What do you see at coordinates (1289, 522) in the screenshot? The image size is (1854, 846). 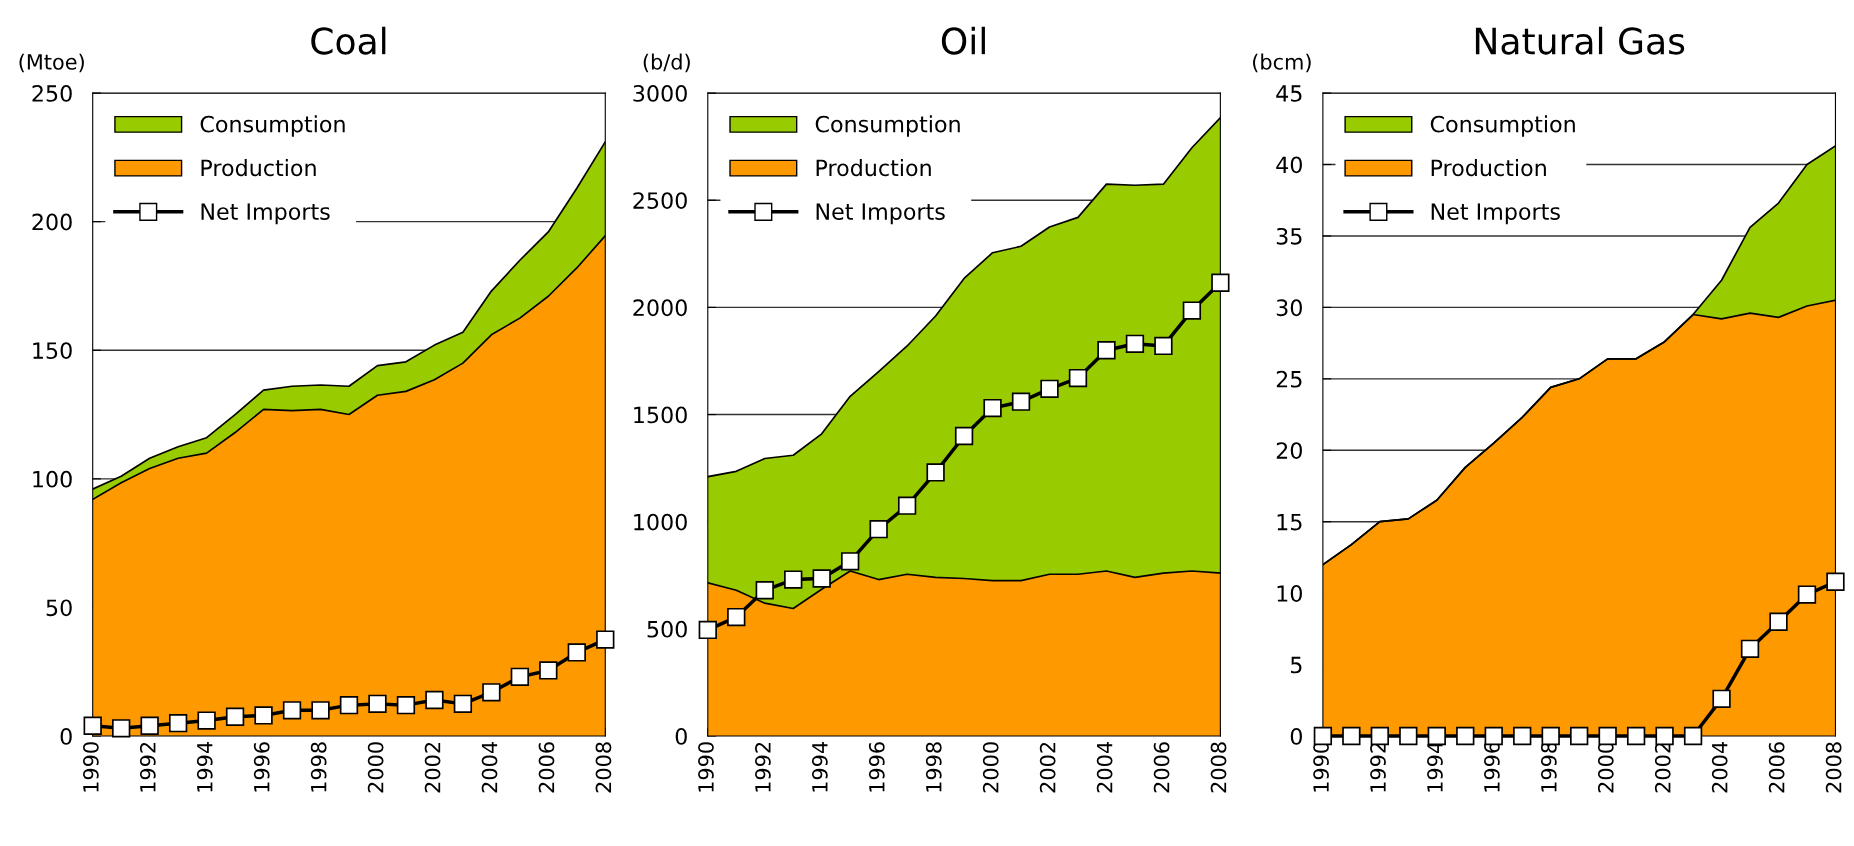 I see `y-tick-label: 15` at bounding box center [1289, 522].